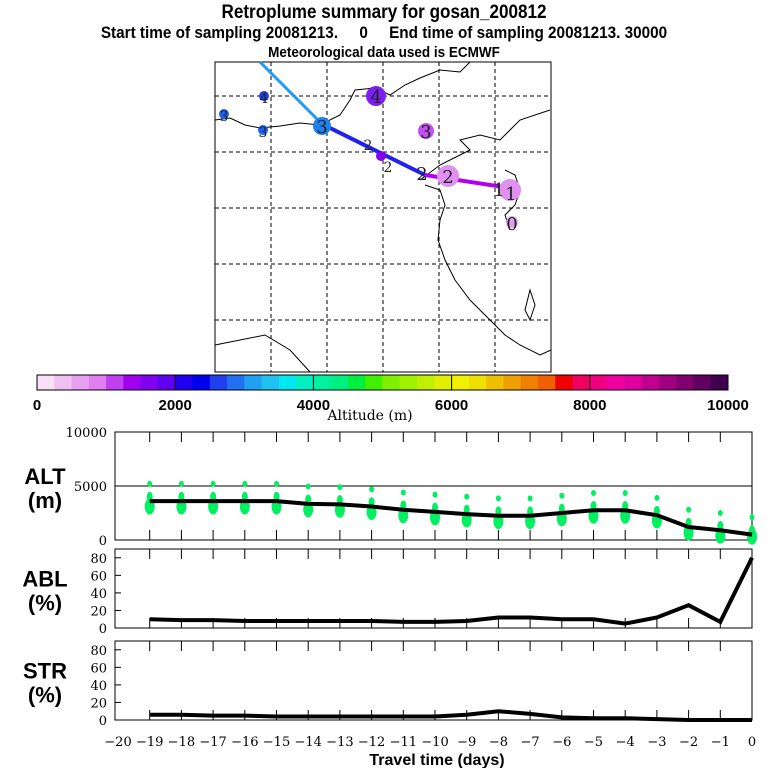 Image resolution: width=768 pixels, height=768 pixels. What do you see at coordinates (561, 742) in the screenshot?
I see `x-tick-label: −6` at bounding box center [561, 742].